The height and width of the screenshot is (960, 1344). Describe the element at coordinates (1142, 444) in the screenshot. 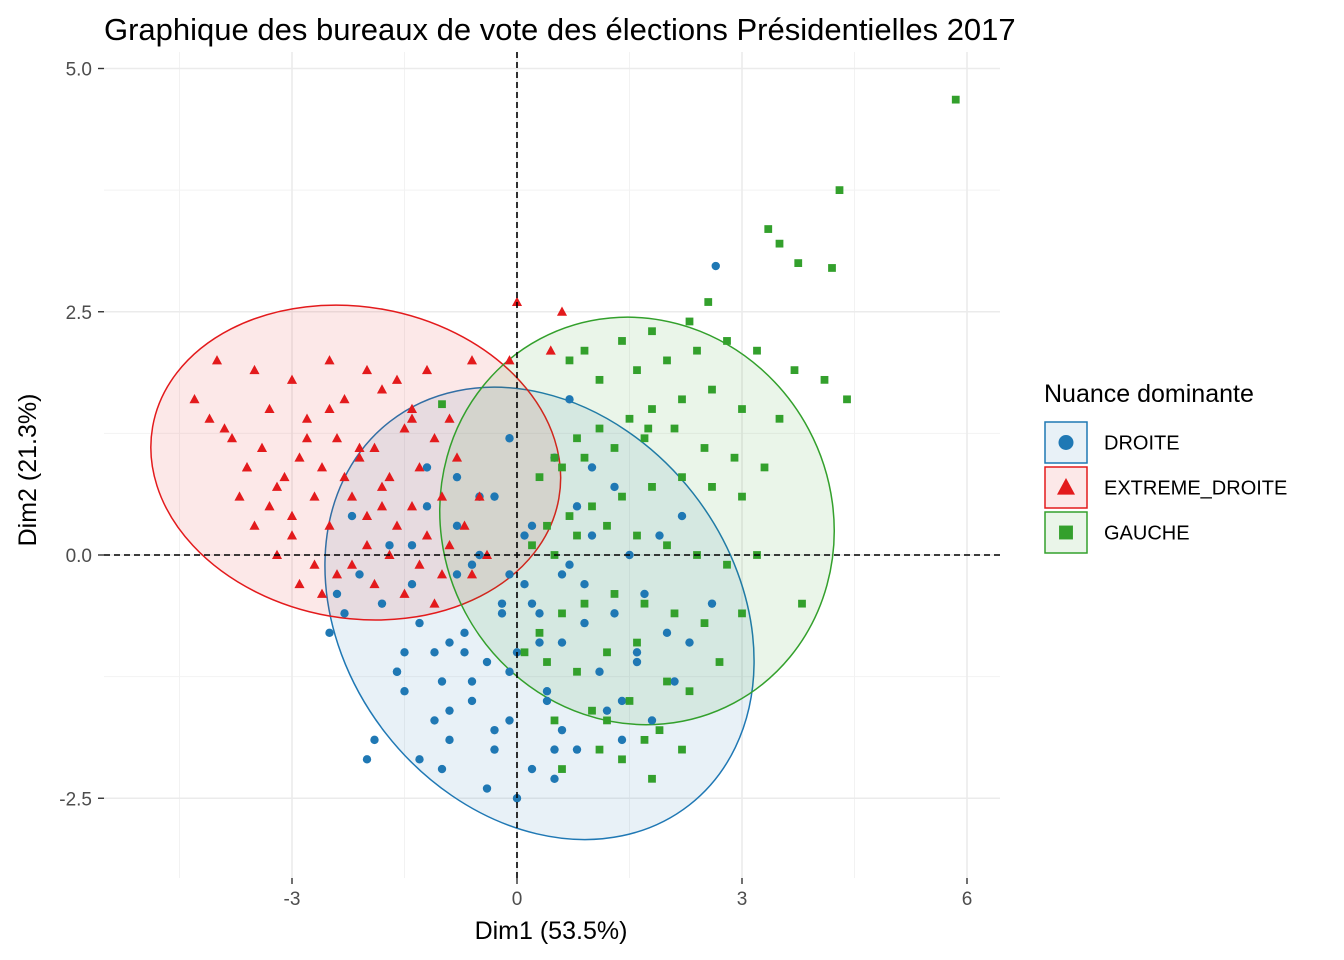

I see `legend-label-droite: DROITE` at that location.